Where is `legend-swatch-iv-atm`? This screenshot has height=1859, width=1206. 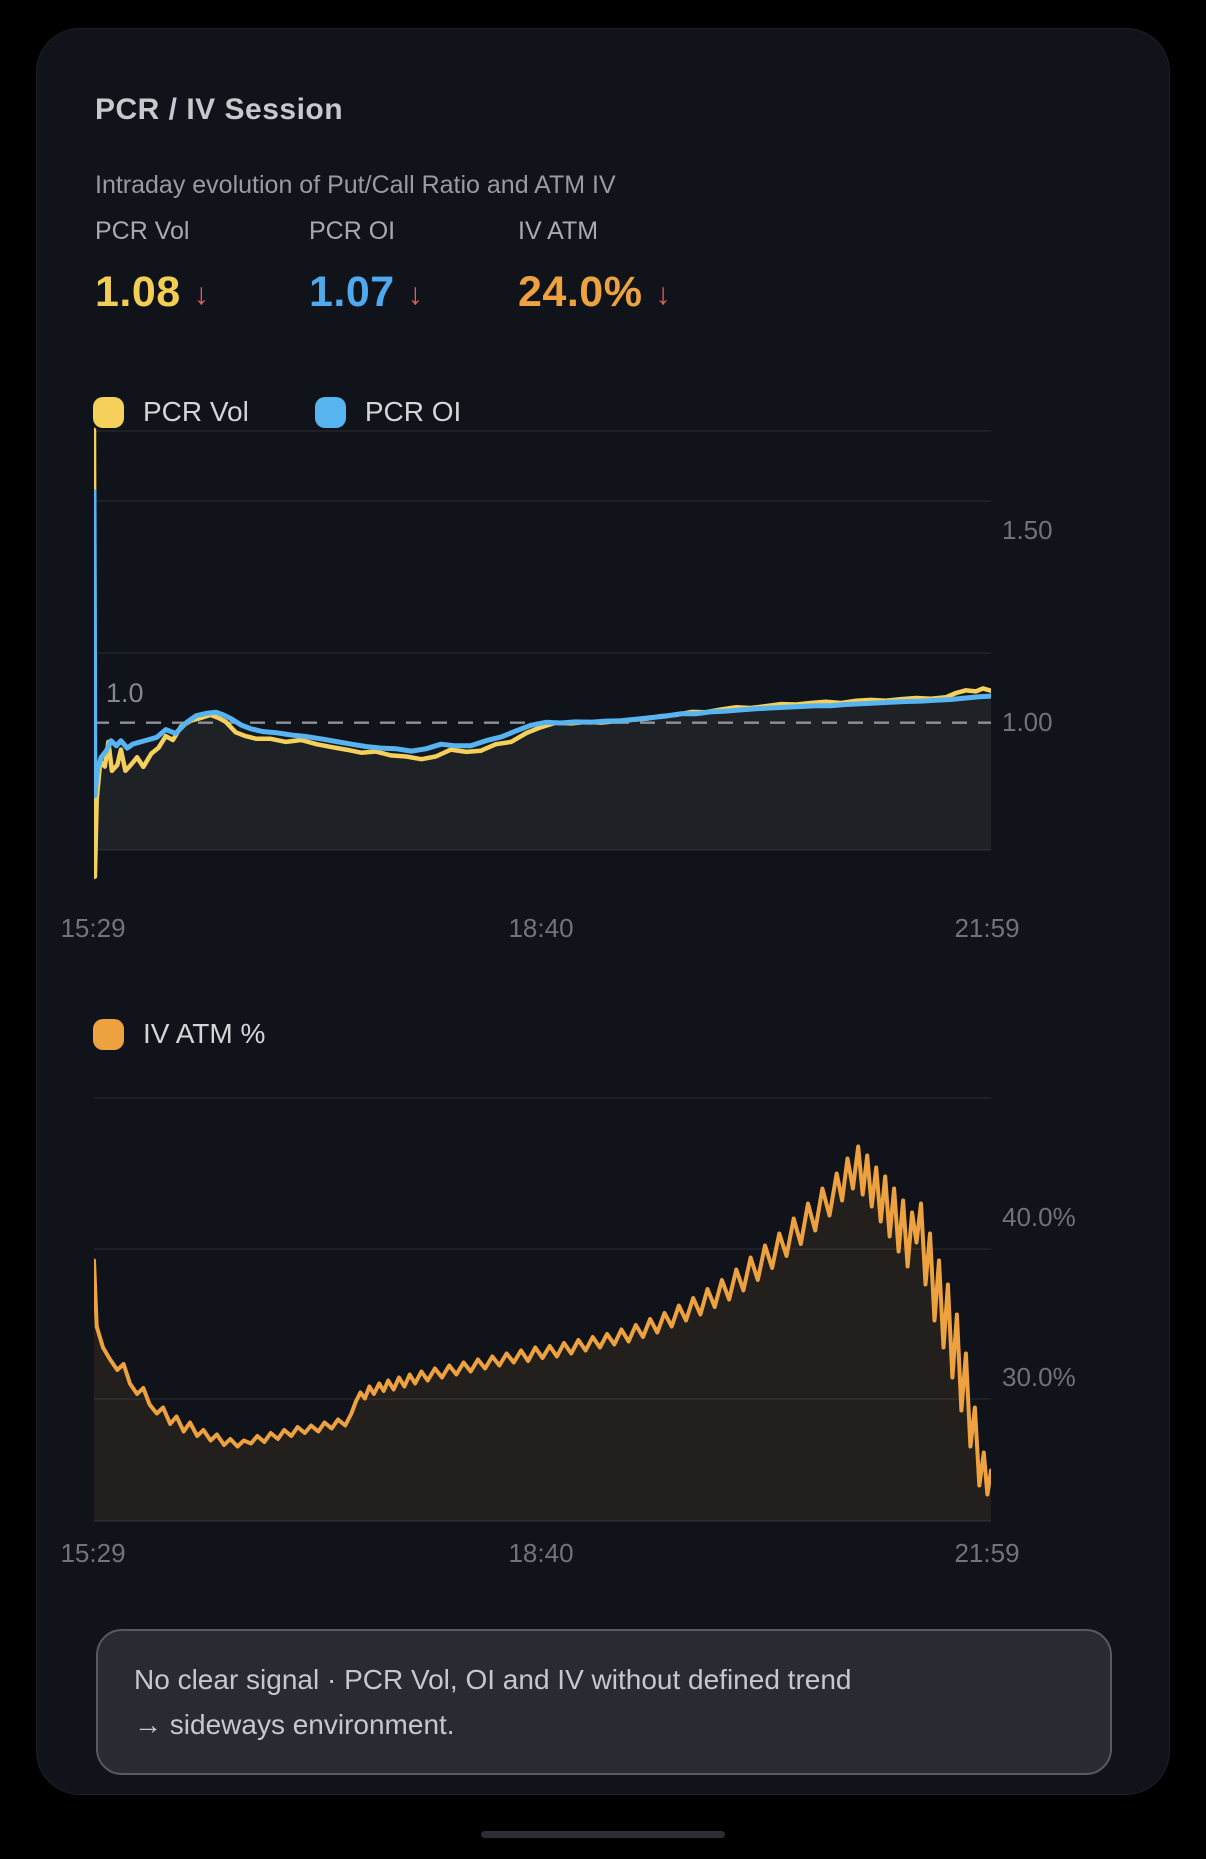
legend-swatch-iv-atm is located at coordinates (108, 1034).